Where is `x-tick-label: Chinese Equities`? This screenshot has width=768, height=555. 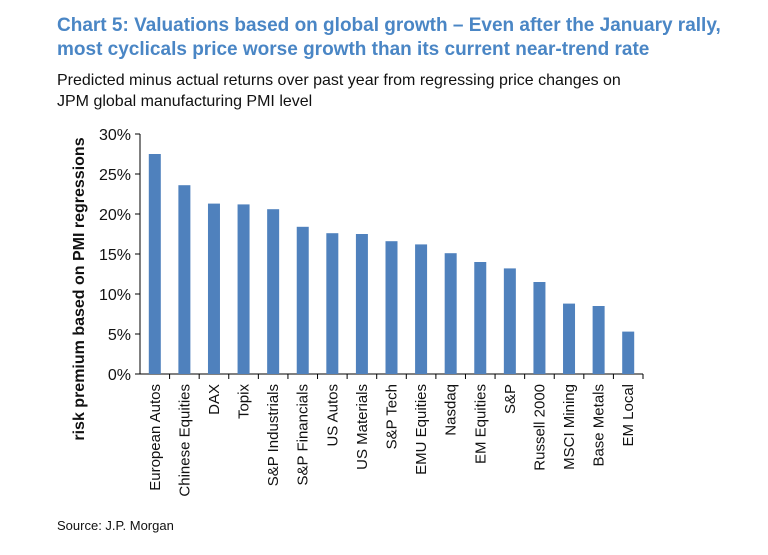 x-tick-label: Chinese Equities is located at coordinates (184, 440).